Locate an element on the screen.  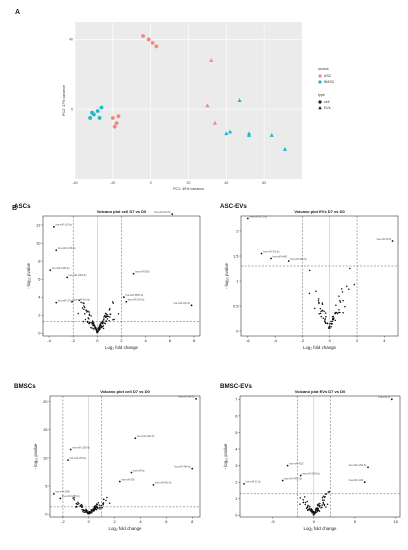
y-tick-label: 20 is located at coordinates (45, 401).